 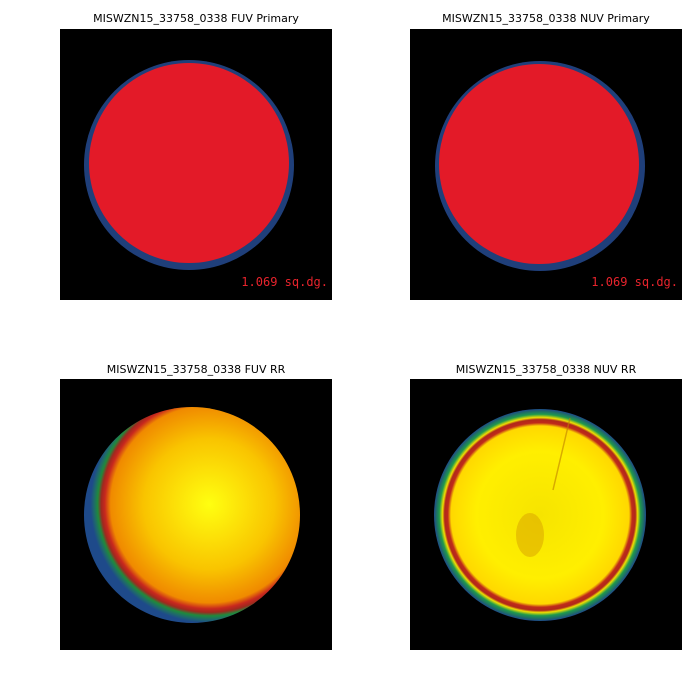 I want to click on panel-title: MISWZN15_33758_0338 FUV Primary, so click(x=196, y=18).